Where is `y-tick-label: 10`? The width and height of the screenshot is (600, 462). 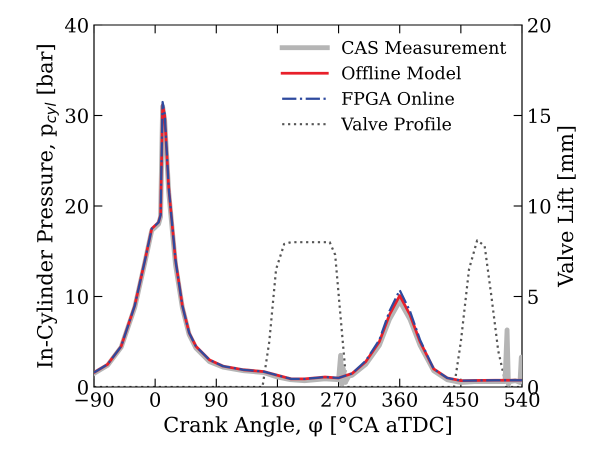 y-tick-label: 10 is located at coordinates (77, 296).